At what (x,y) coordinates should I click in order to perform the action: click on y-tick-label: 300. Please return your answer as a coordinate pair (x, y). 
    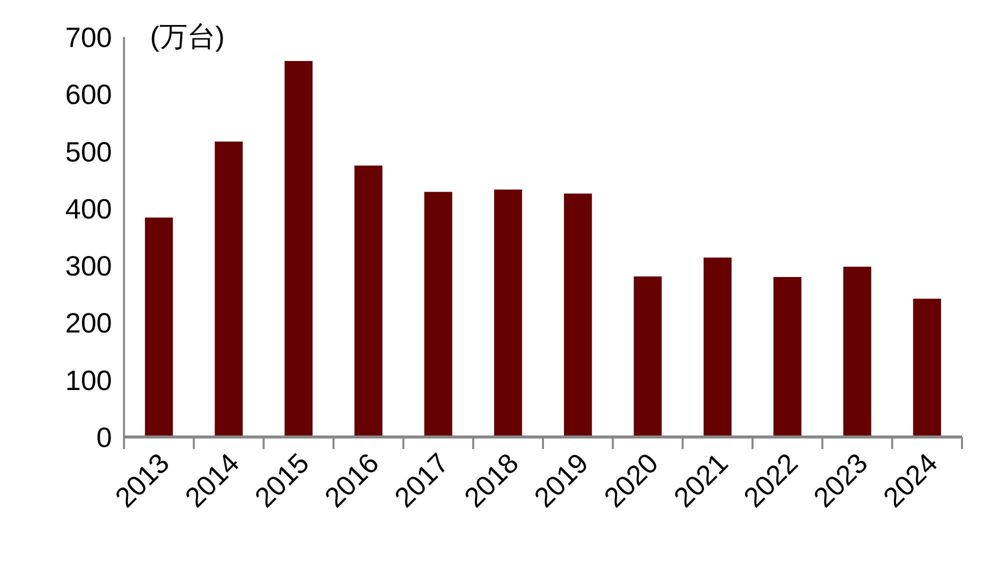
    Looking at the image, I should click on (88, 266).